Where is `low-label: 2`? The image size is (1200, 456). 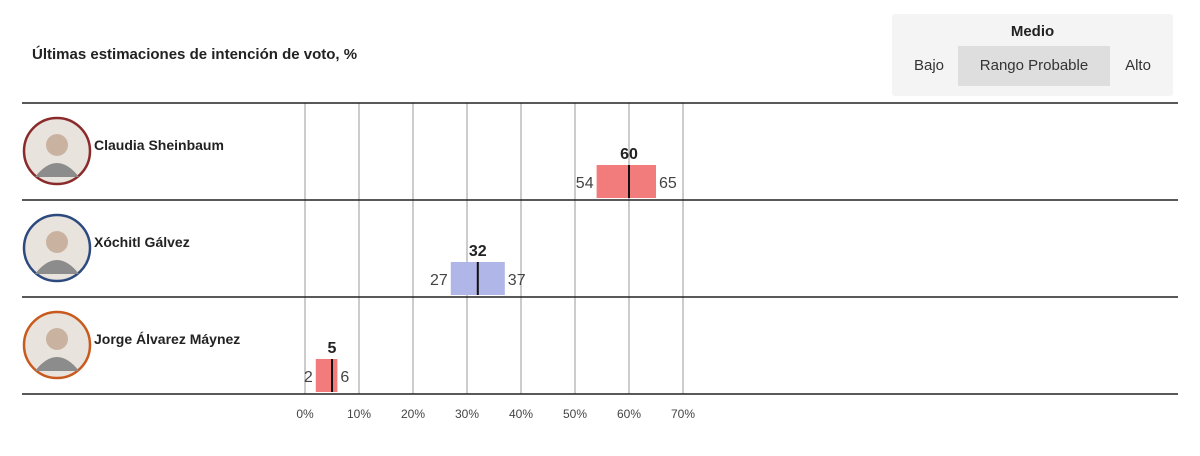 low-label: 2 is located at coordinates (308, 377).